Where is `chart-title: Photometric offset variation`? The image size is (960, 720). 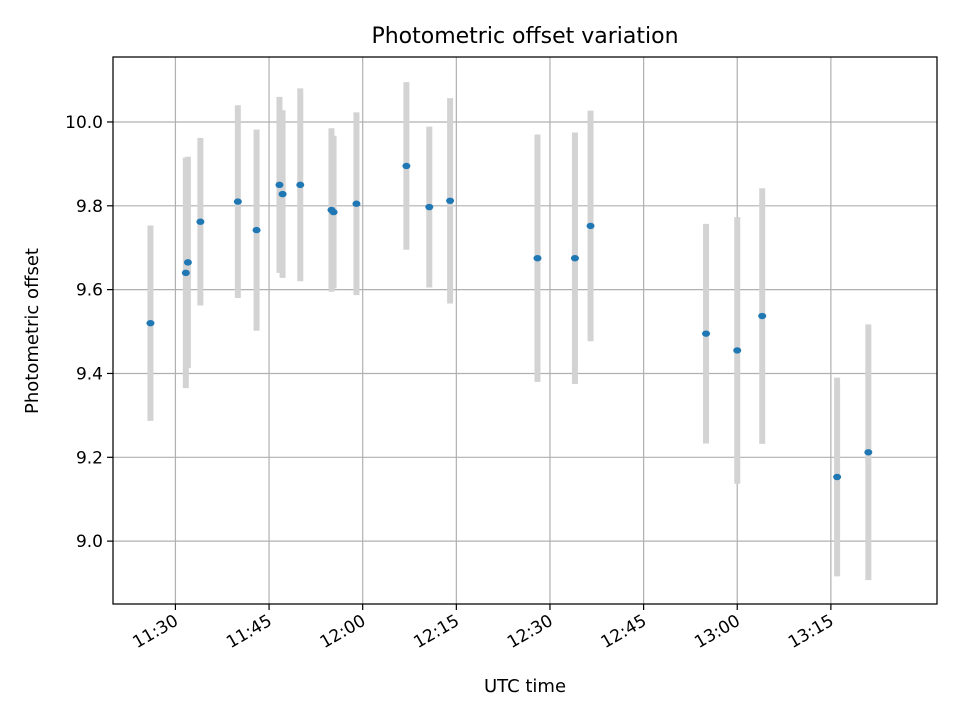 chart-title: Photometric offset variation is located at coordinates (524, 36).